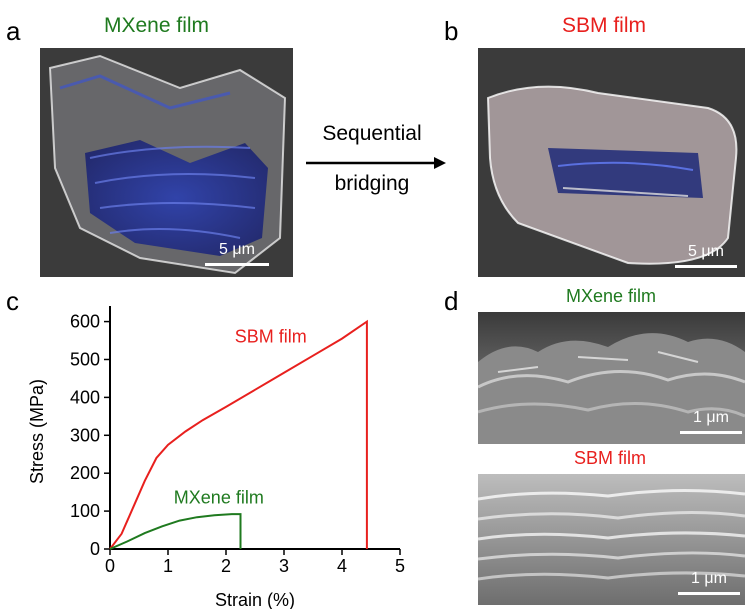  I want to click on series-label-sbm: SBM film, so click(271, 336).